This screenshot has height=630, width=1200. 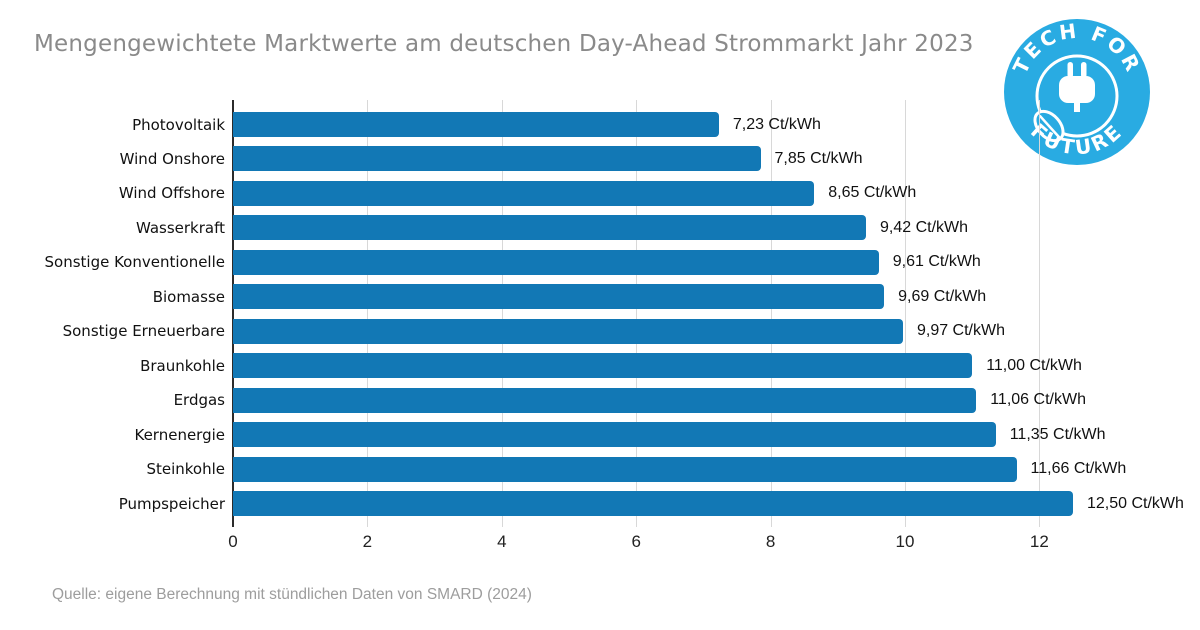 What do you see at coordinates (1135, 503) in the screenshot?
I see `value-label: 12,50 Ct/kWh` at bounding box center [1135, 503].